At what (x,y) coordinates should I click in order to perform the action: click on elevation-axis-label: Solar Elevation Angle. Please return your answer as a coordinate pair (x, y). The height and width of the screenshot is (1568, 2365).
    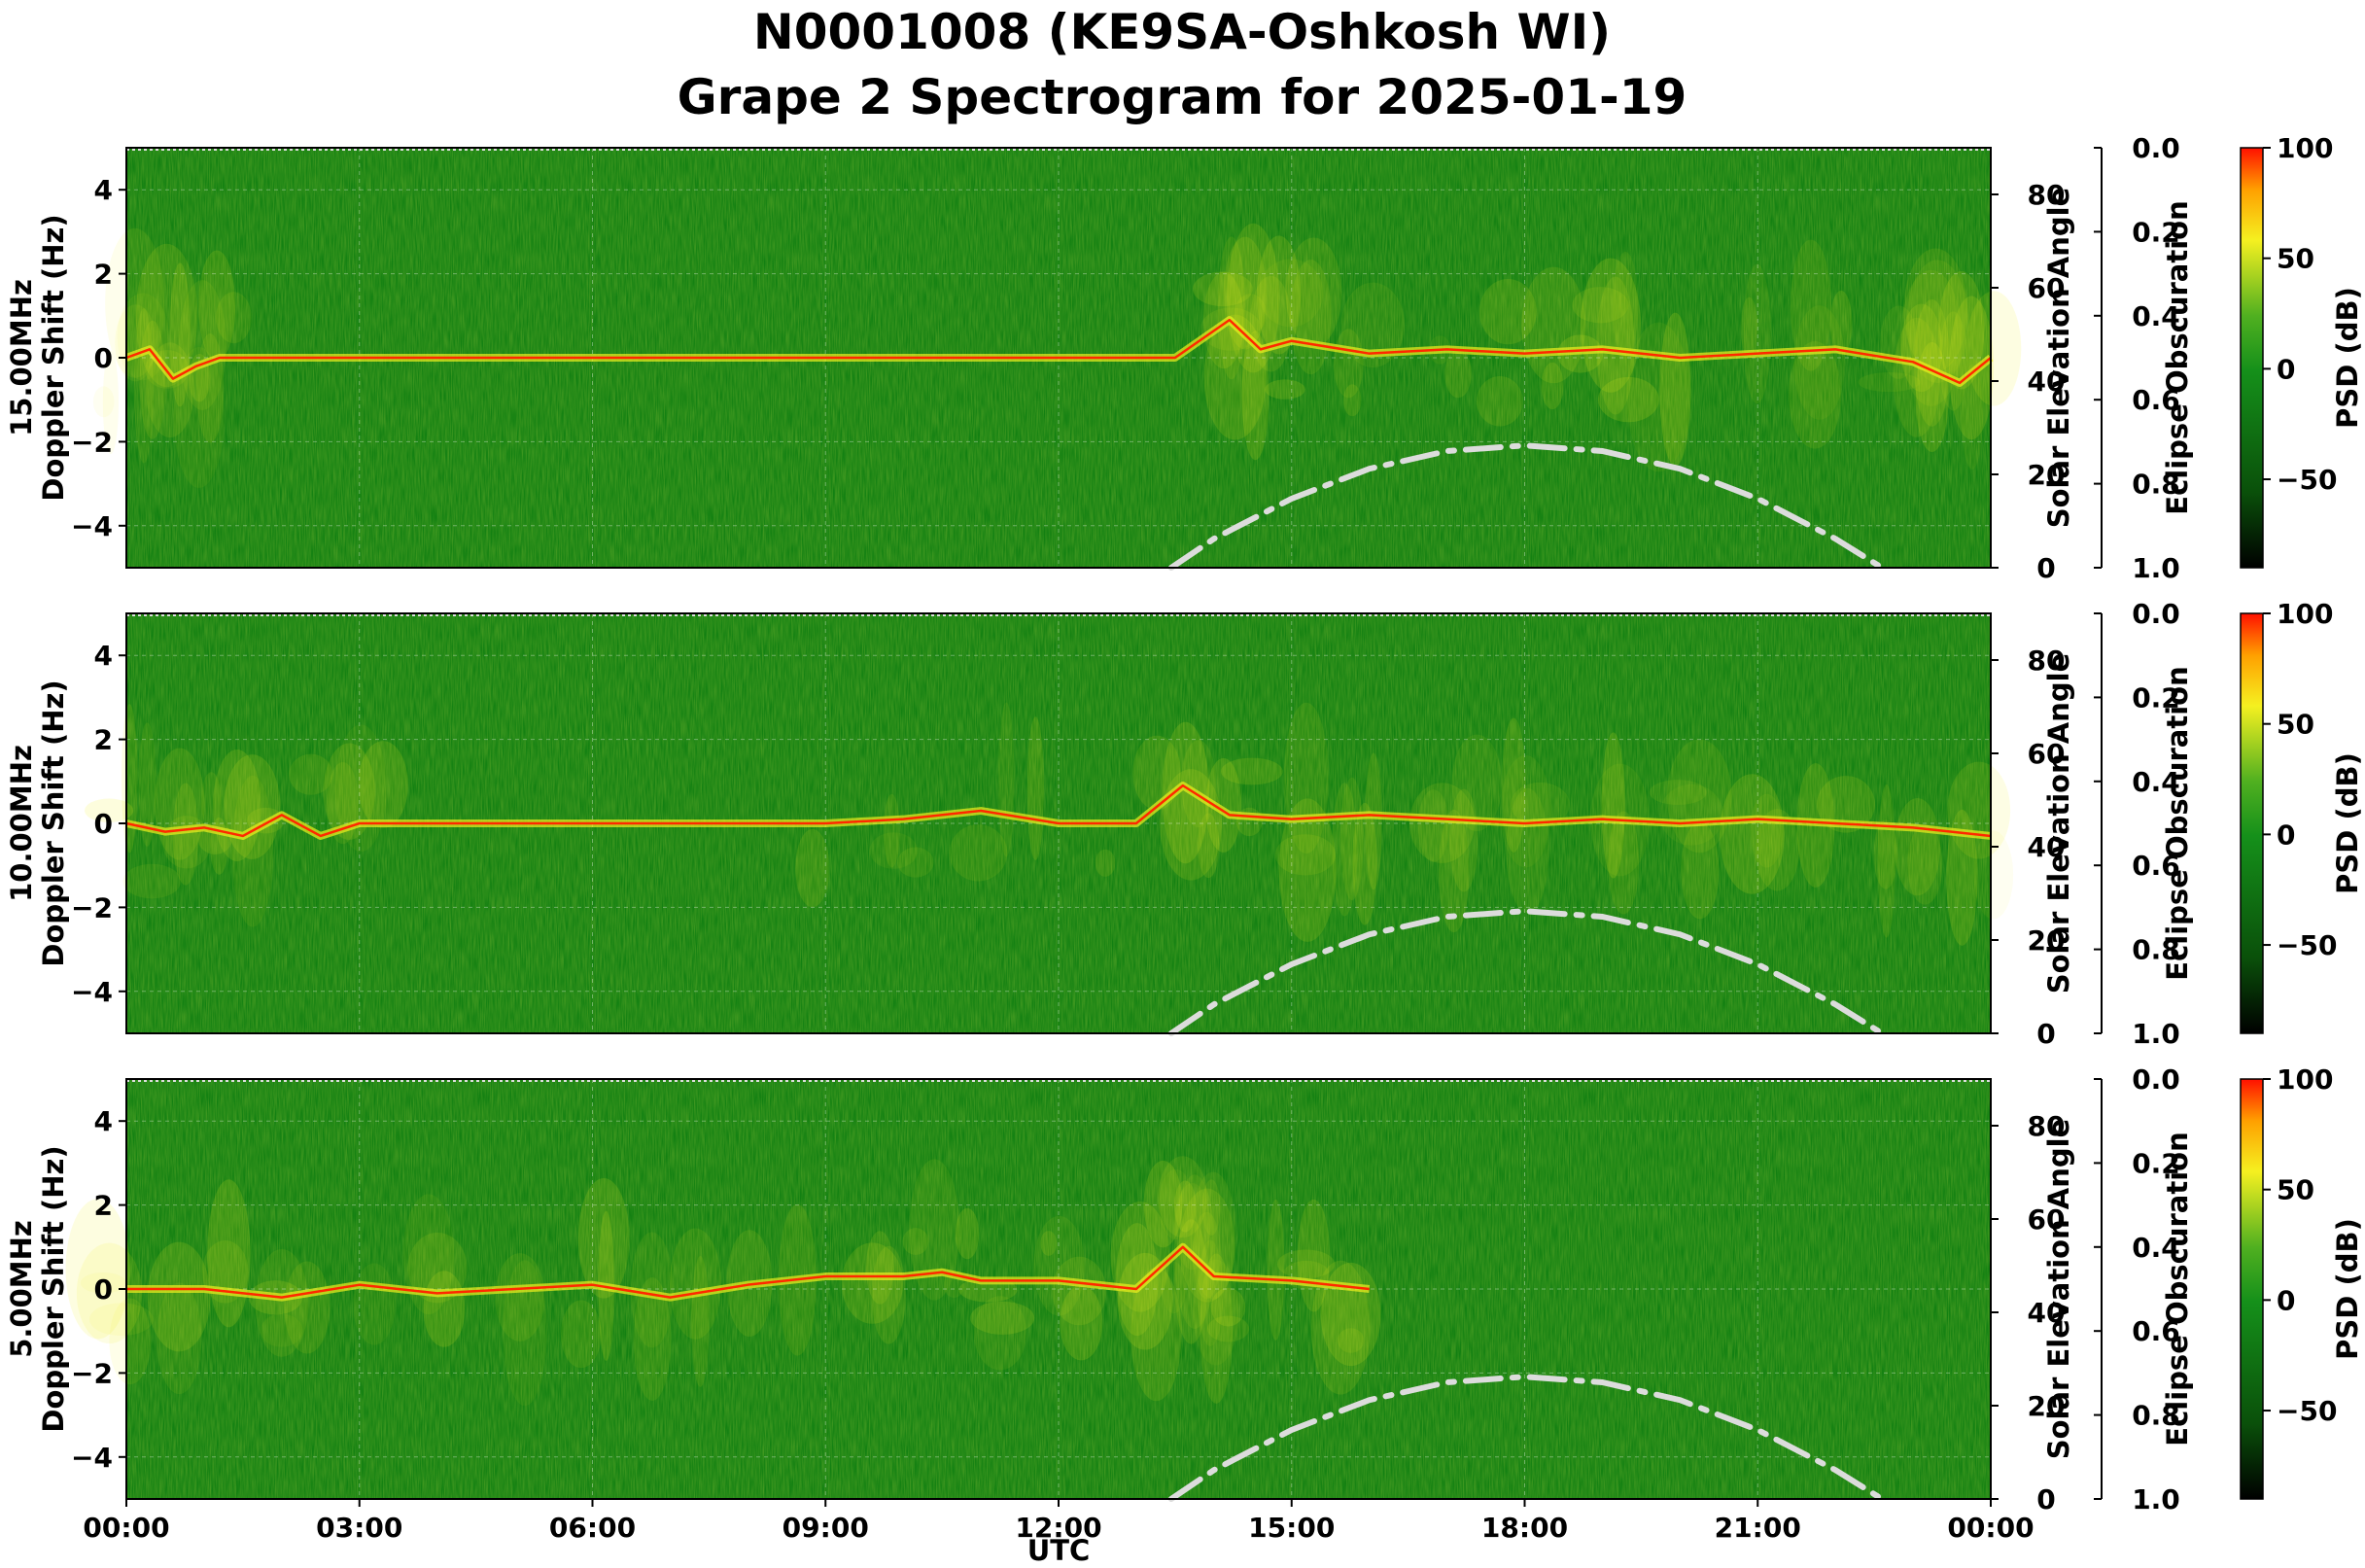
    Looking at the image, I should click on (2058, 823).